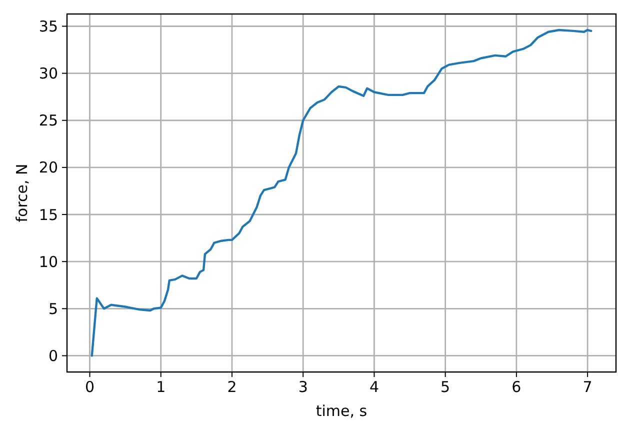  I want to click on x-axis-title: time, s, so click(342, 411).